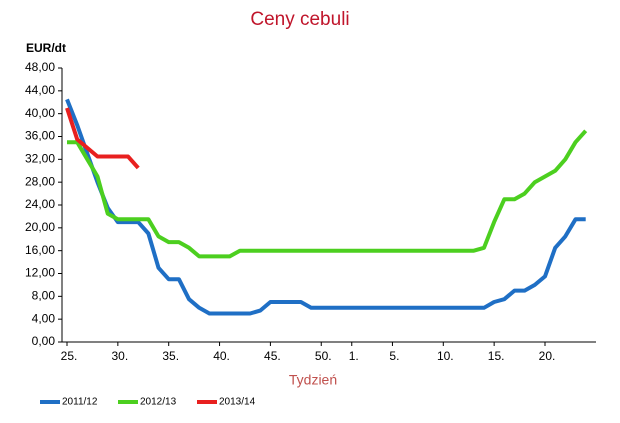 This screenshot has height=423, width=620. What do you see at coordinates (69, 356) in the screenshot?
I see `x-tick-label: 25.` at bounding box center [69, 356].